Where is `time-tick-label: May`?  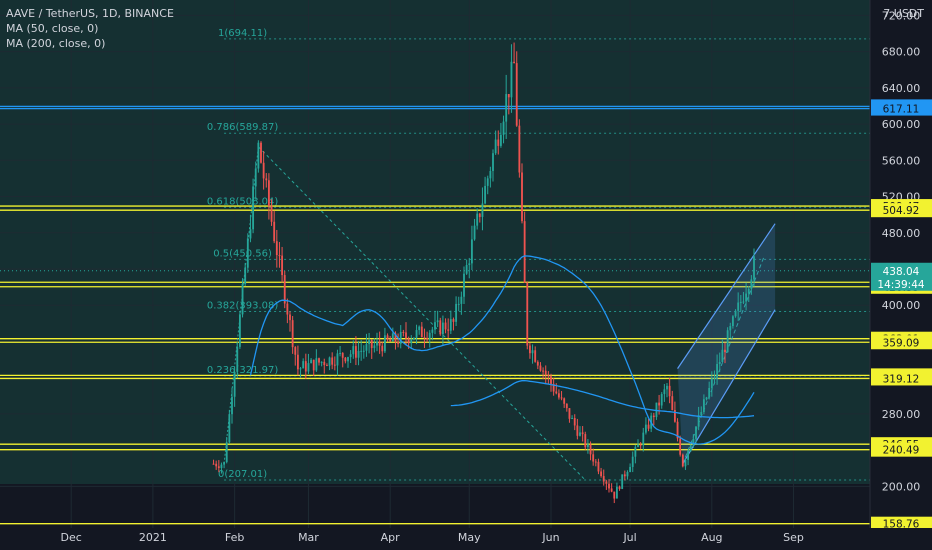
time-tick-label: May is located at coordinates (469, 537).